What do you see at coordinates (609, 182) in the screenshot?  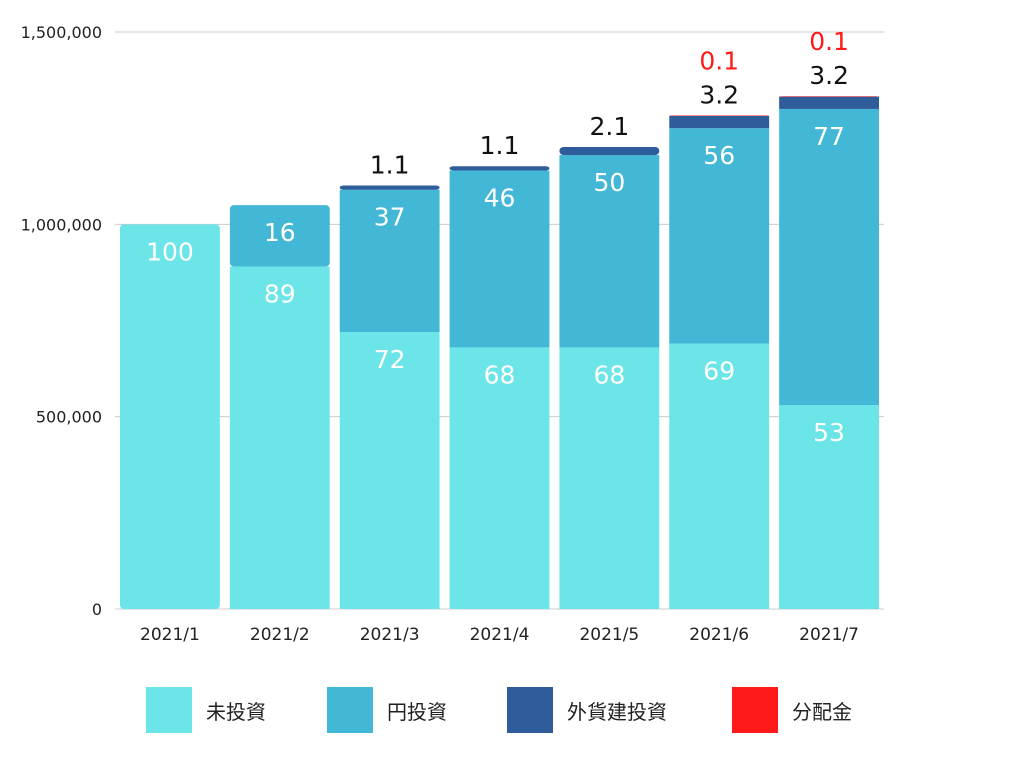 I see `data-label: 50` at bounding box center [609, 182].